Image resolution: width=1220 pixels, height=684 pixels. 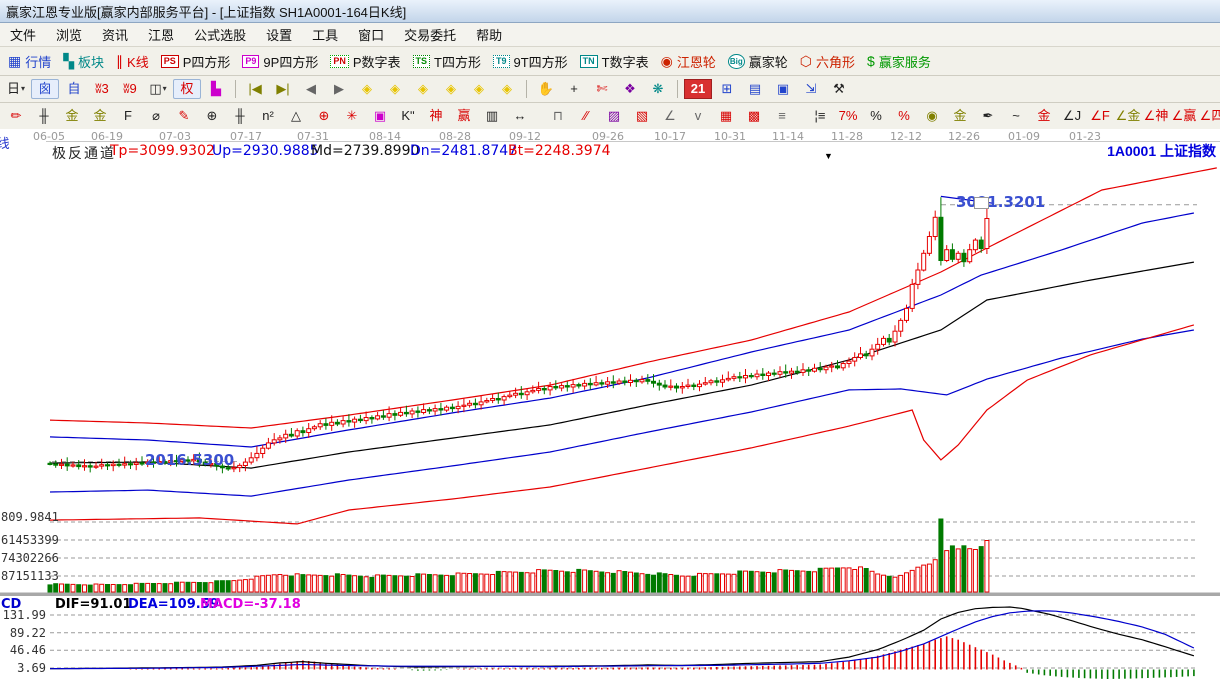 What do you see at coordinates (216, 88) in the screenshot?
I see `toolbar-icon-button: ▙` at bounding box center [216, 88].